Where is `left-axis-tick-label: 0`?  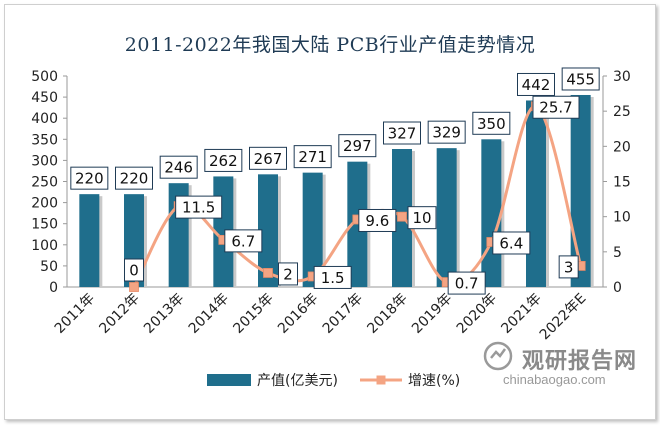
left-axis-tick-label: 0 is located at coordinates (53, 288).